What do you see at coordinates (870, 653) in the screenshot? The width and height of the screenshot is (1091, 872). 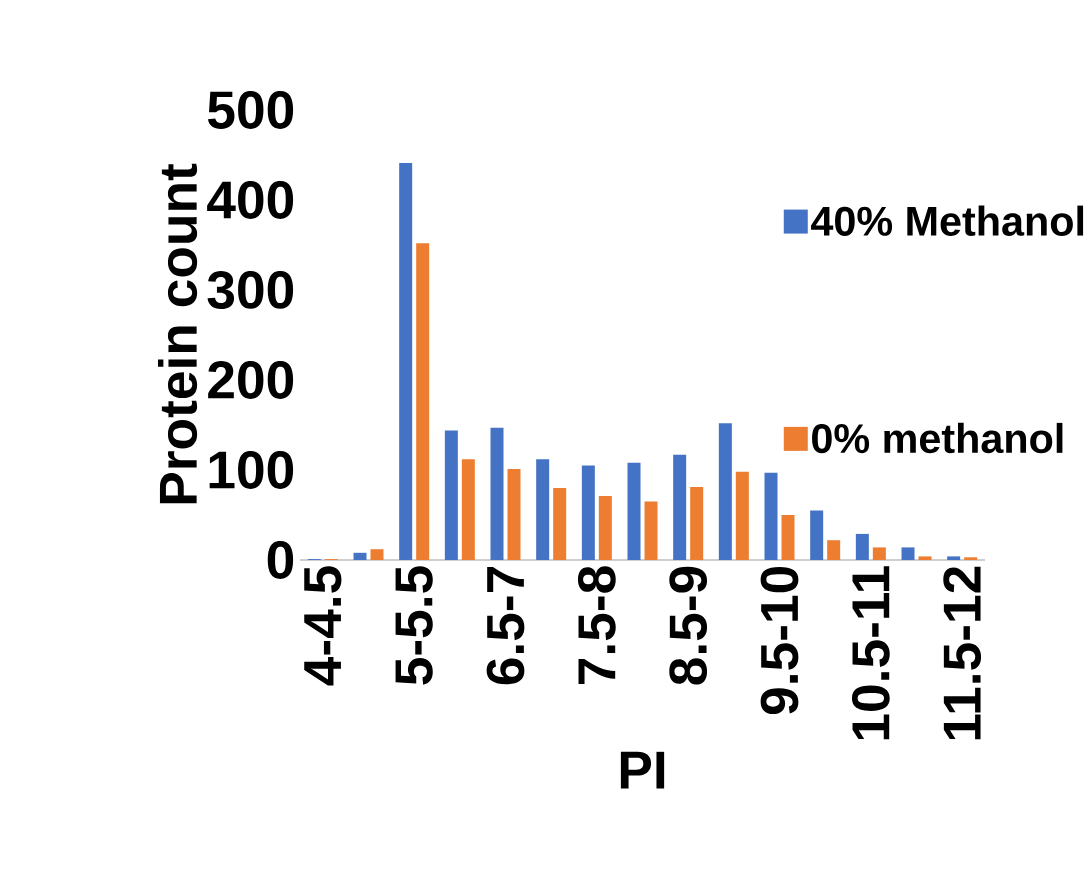 I see `x-tick-label: 10.5-11` at bounding box center [870, 653].